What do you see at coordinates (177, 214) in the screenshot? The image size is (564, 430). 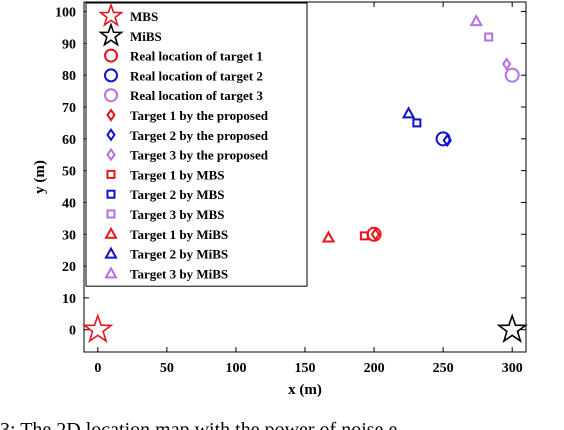 I see `legend-label: Target 3 by MBS` at bounding box center [177, 214].